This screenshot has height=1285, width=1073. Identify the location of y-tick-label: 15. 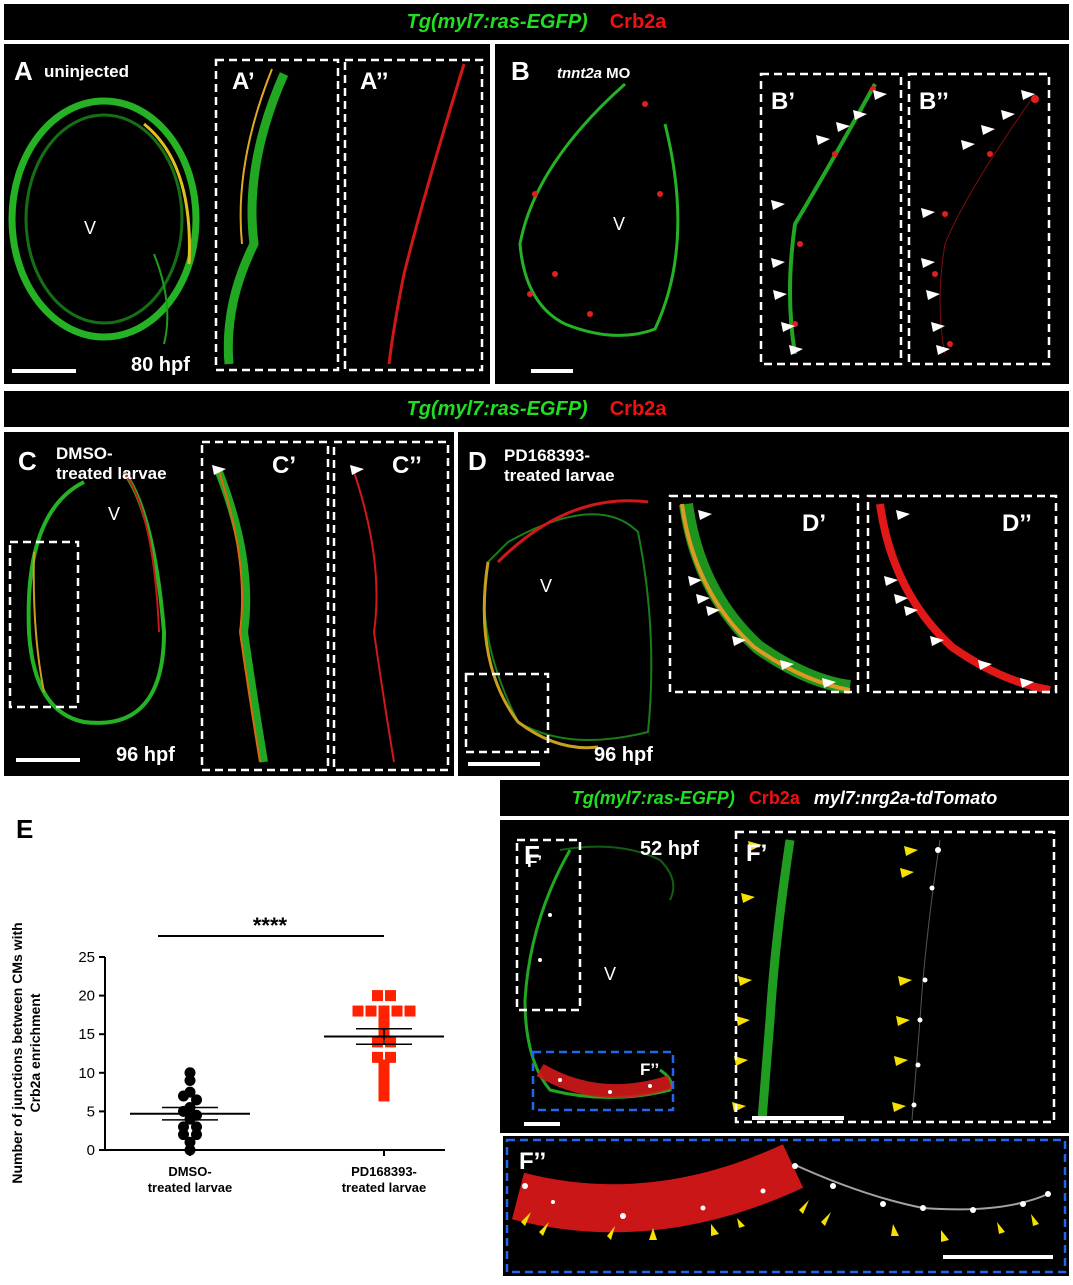
(86, 1034).